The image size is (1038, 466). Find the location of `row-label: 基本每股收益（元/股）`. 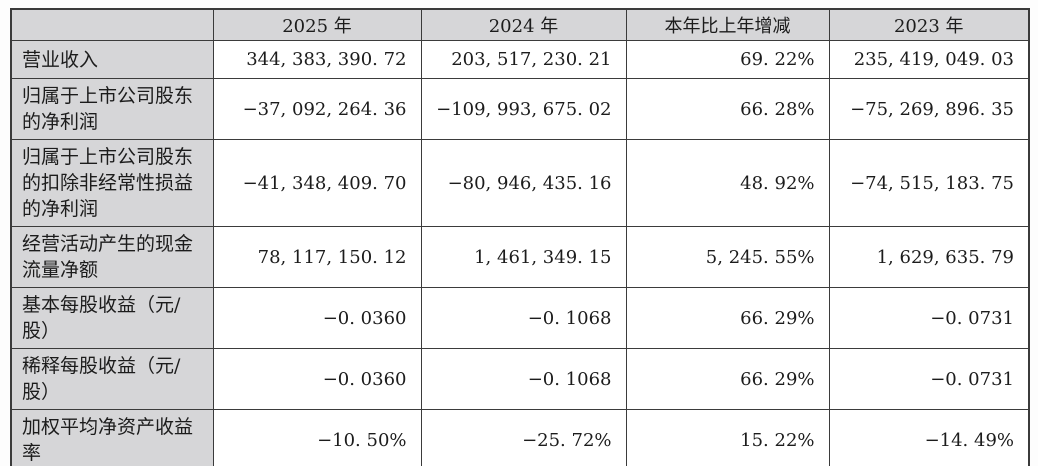

row-label: 基本每股收益（元/股） is located at coordinates (112, 318).